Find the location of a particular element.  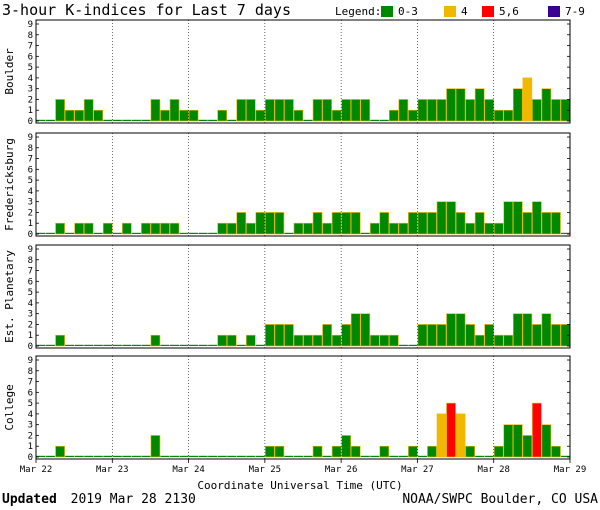

station-label-0: Boulder is located at coordinates (9, 71).